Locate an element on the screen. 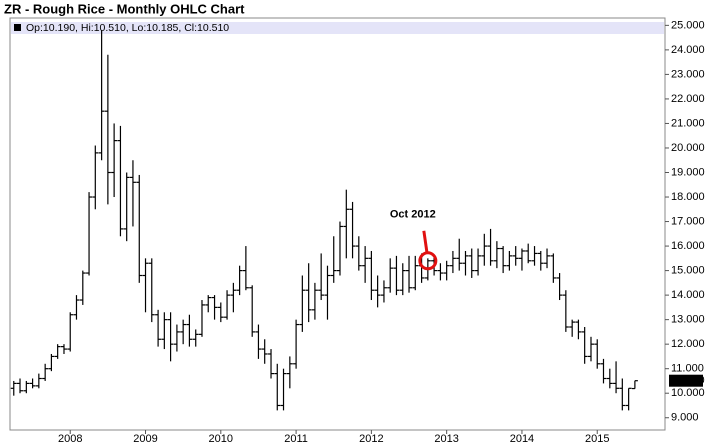 This screenshot has height=446, width=720. y-tick-label: 17.000 is located at coordinates (688, 221).